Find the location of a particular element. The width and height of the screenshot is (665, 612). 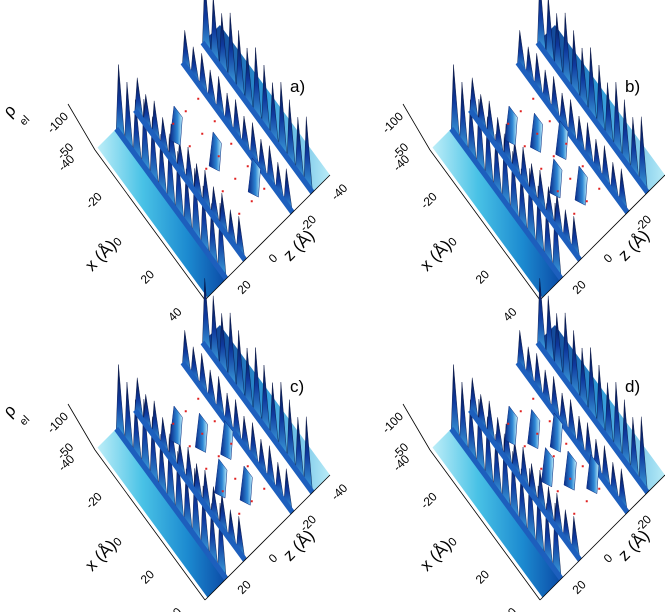

grid-points is located at coordinates (554, 156).